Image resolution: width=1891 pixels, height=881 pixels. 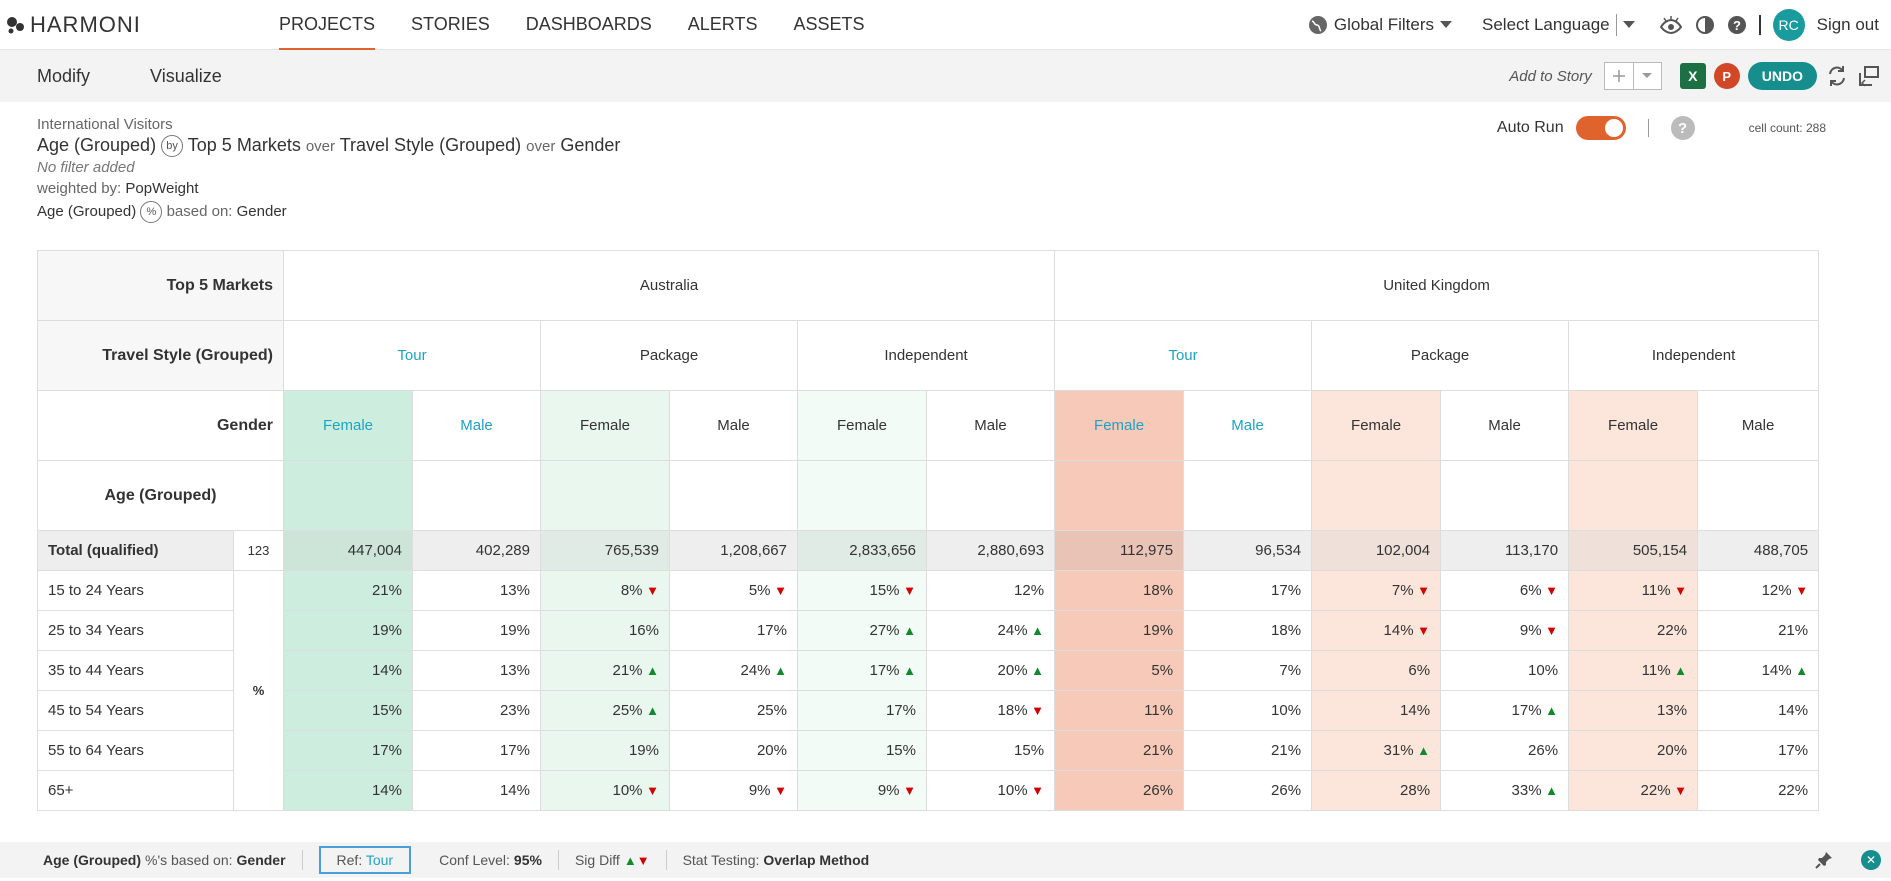 What do you see at coordinates (776, 860) in the screenshot?
I see `stat-testing: Stat Testing: Overlap Method` at bounding box center [776, 860].